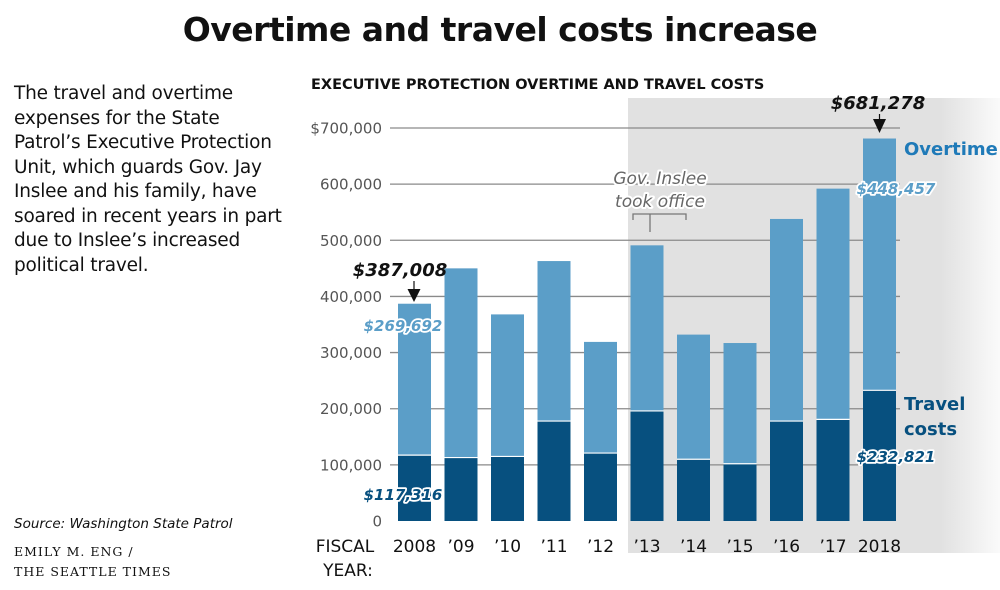  What do you see at coordinates (693, 547) in the screenshot?
I see `x-tick-label: ’14` at bounding box center [693, 547].